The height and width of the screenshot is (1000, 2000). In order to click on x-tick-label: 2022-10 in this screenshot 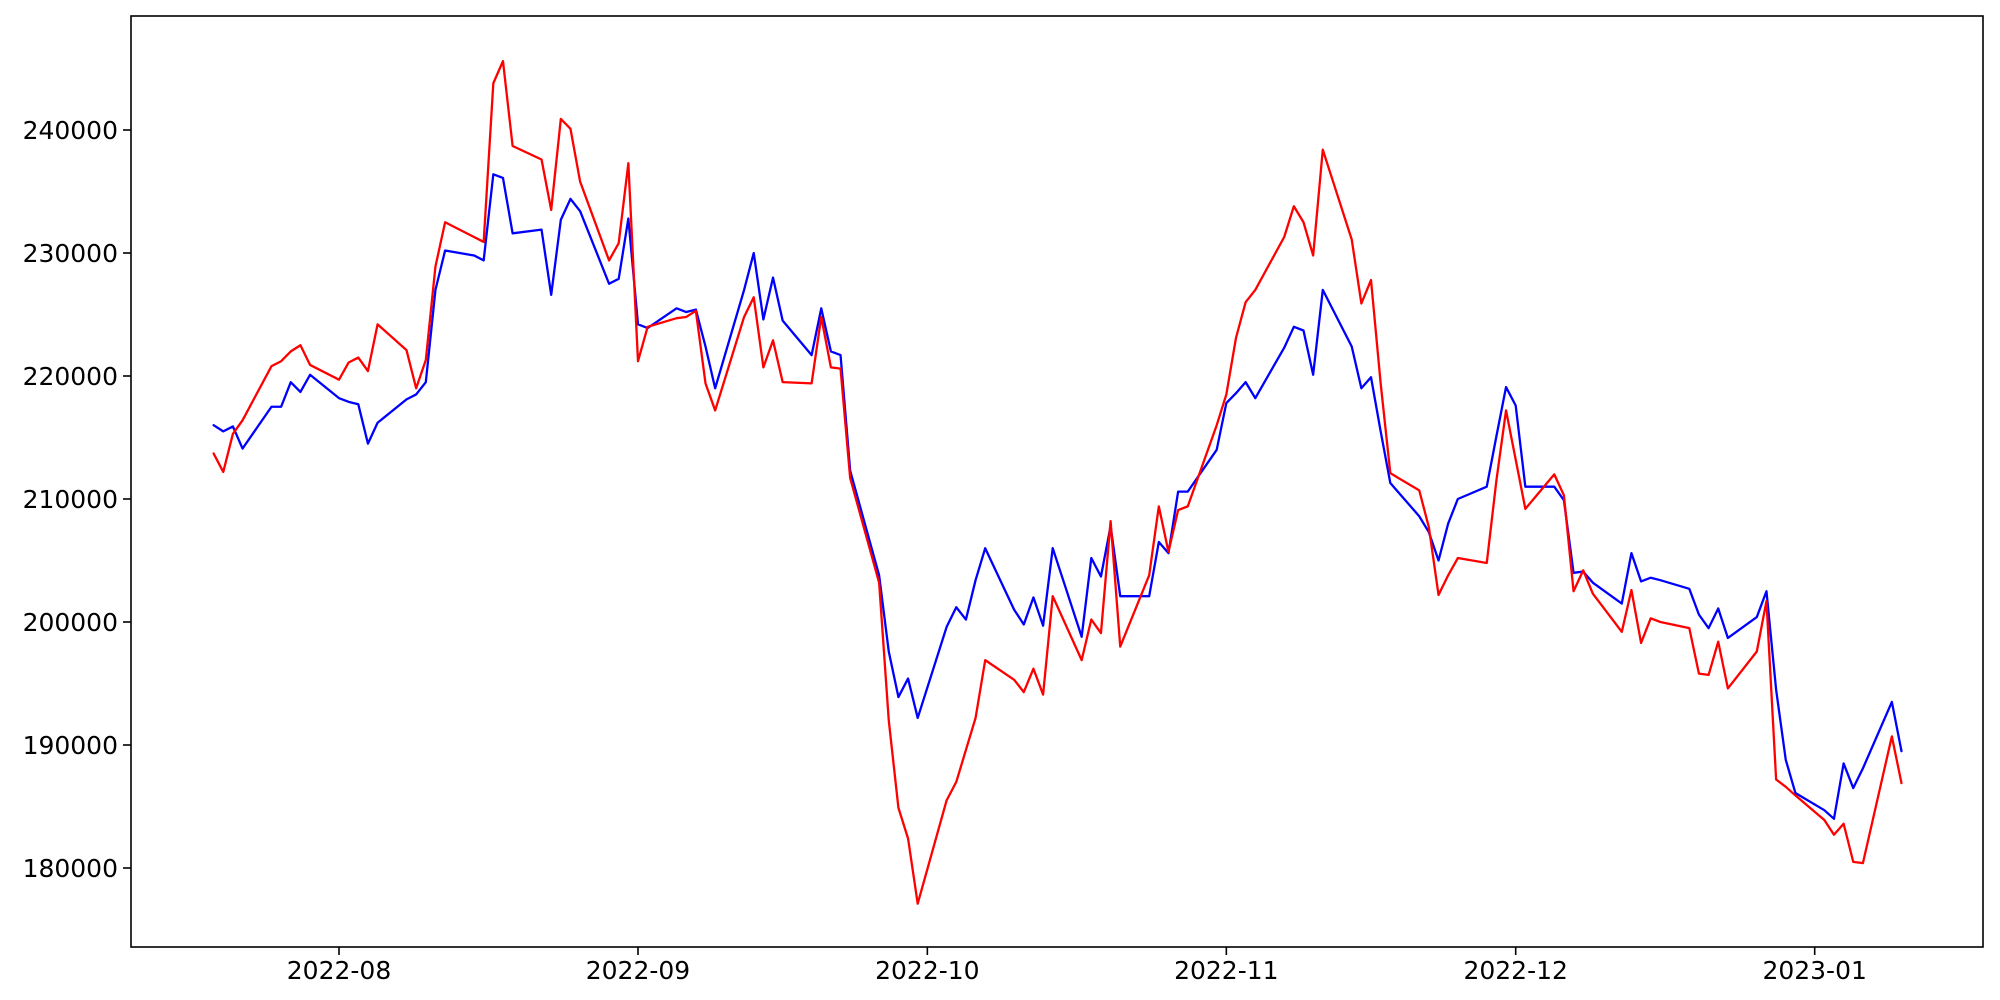, I will do `click(927, 970)`.